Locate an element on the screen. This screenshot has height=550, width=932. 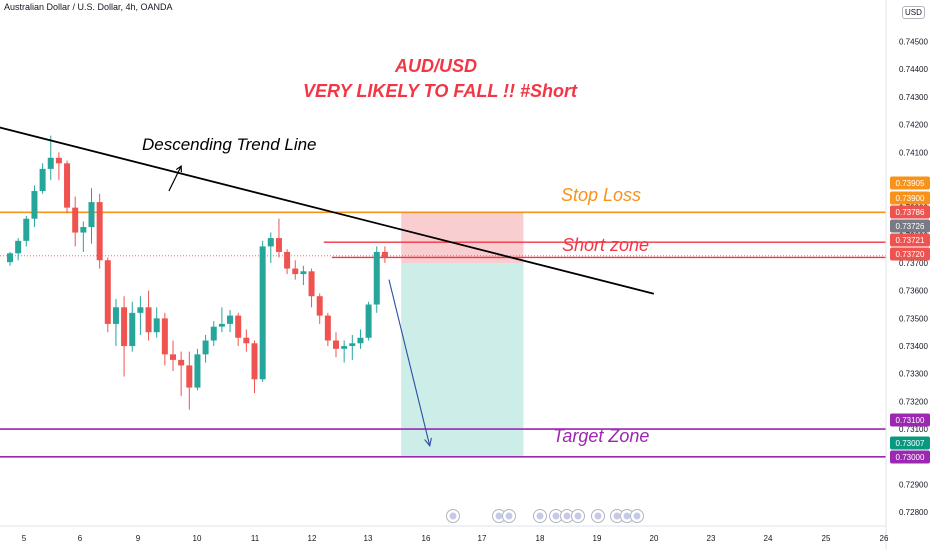
price-tick-label: 0.73100 is located at coordinates (913, 429).